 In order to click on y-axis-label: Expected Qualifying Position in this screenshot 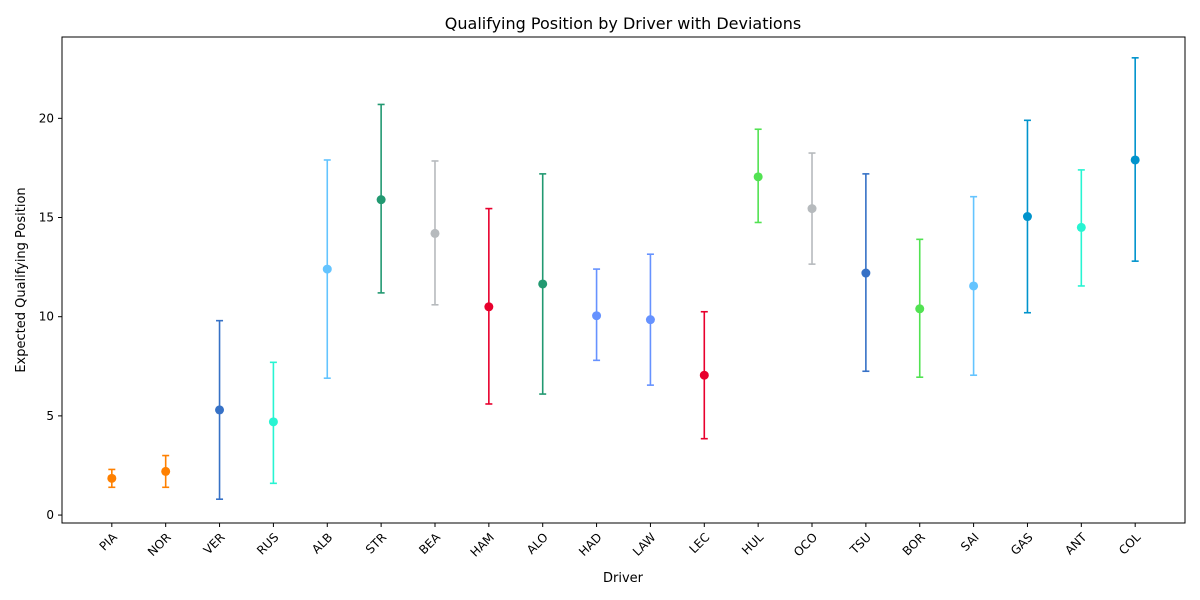, I will do `click(21, 279)`.